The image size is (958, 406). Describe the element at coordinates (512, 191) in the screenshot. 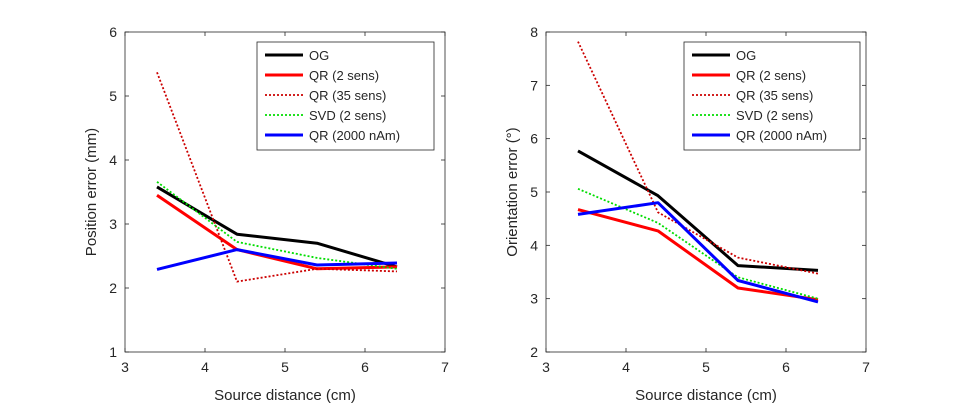

I see `y-axis-label: Orientation error (°)` at that location.